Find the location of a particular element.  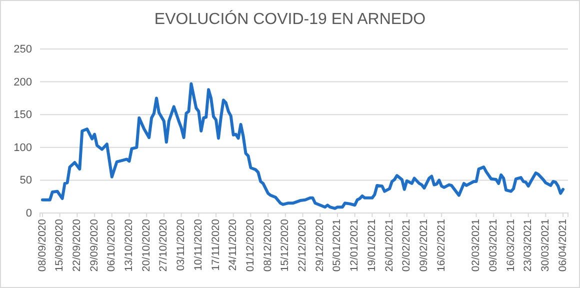

x-tick-label: 12/01/2021 is located at coordinates (354, 245).